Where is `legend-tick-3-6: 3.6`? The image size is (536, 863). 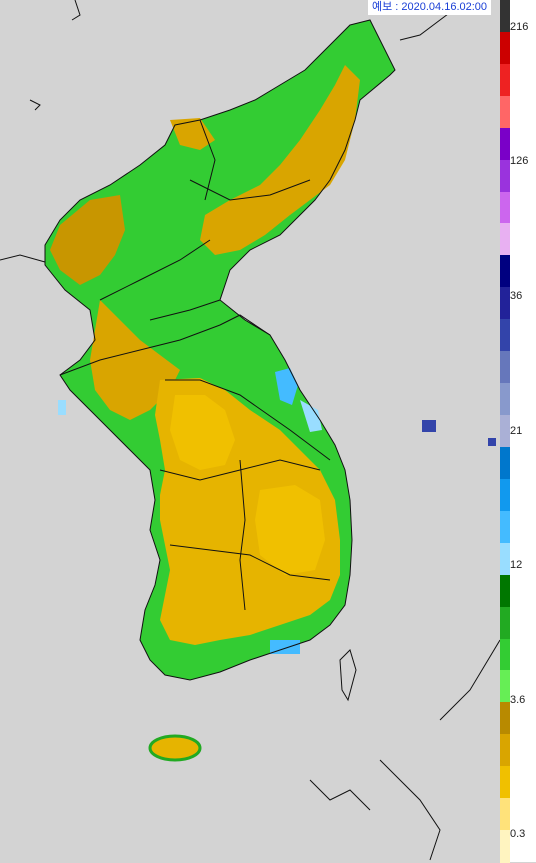 legend-tick-3-6: 3.6 is located at coordinates (518, 700).